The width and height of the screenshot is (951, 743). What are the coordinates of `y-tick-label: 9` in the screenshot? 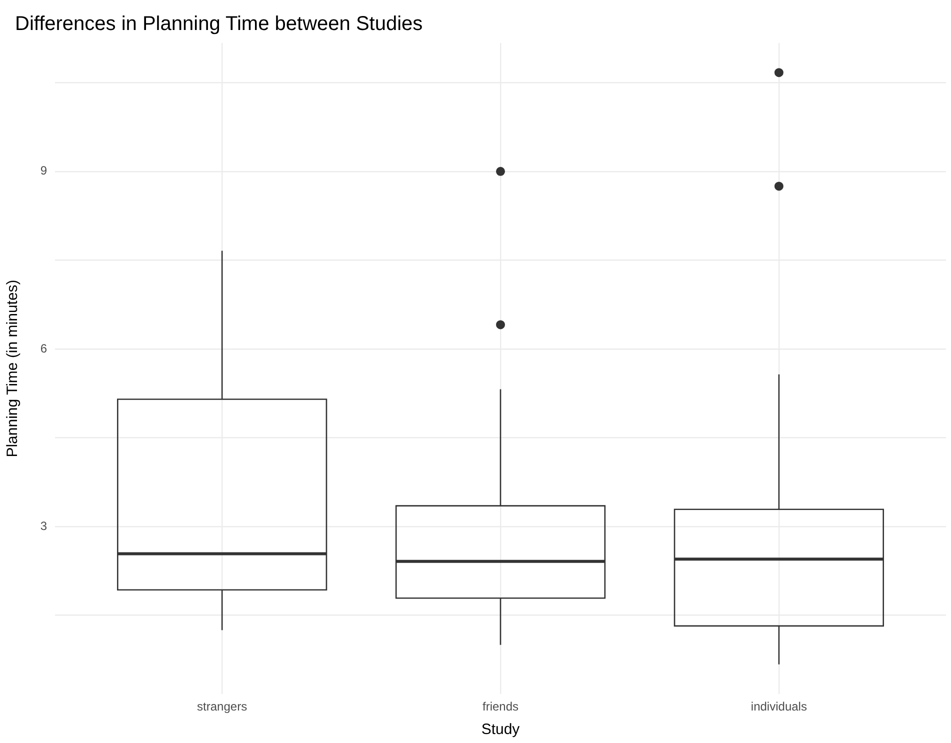 It's located at (44, 171).